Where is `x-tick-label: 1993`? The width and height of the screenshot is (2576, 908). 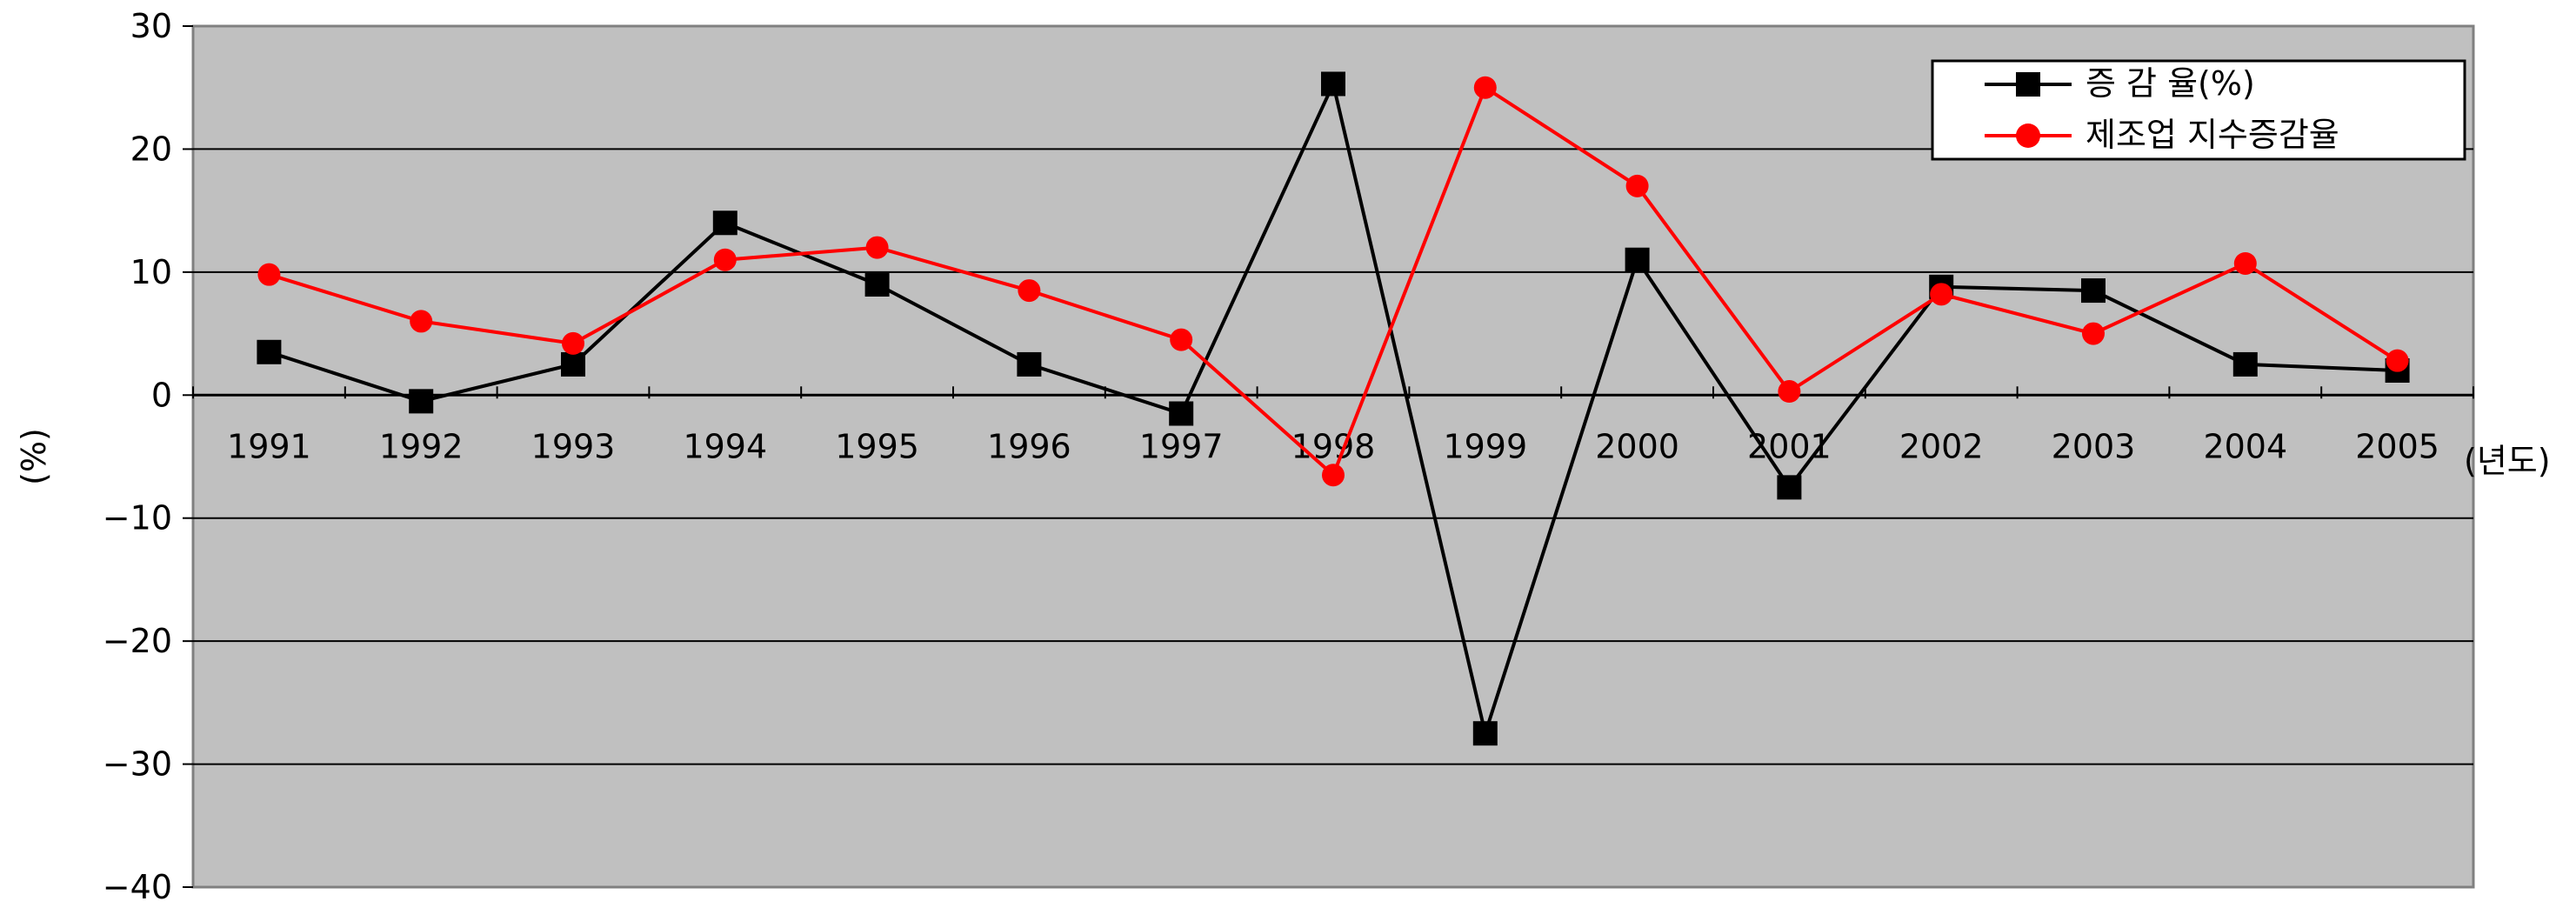 x-tick-label: 1993 is located at coordinates (573, 446).